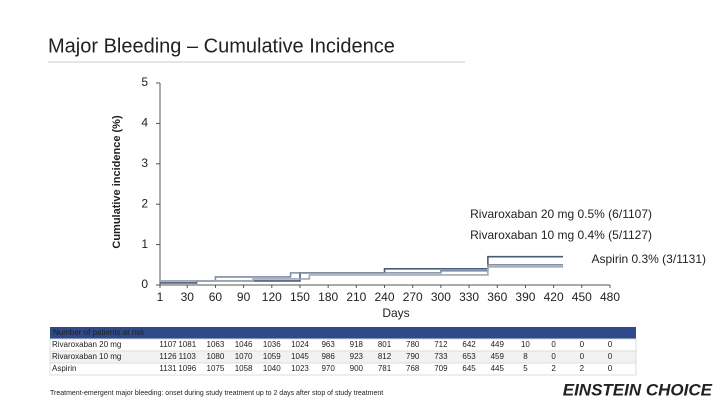 This screenshot has width=720, height=405. What do you see at coordinates (385, 356) in the screenshot?
I see `table-cell: 812` at bounding box center [385, 356].